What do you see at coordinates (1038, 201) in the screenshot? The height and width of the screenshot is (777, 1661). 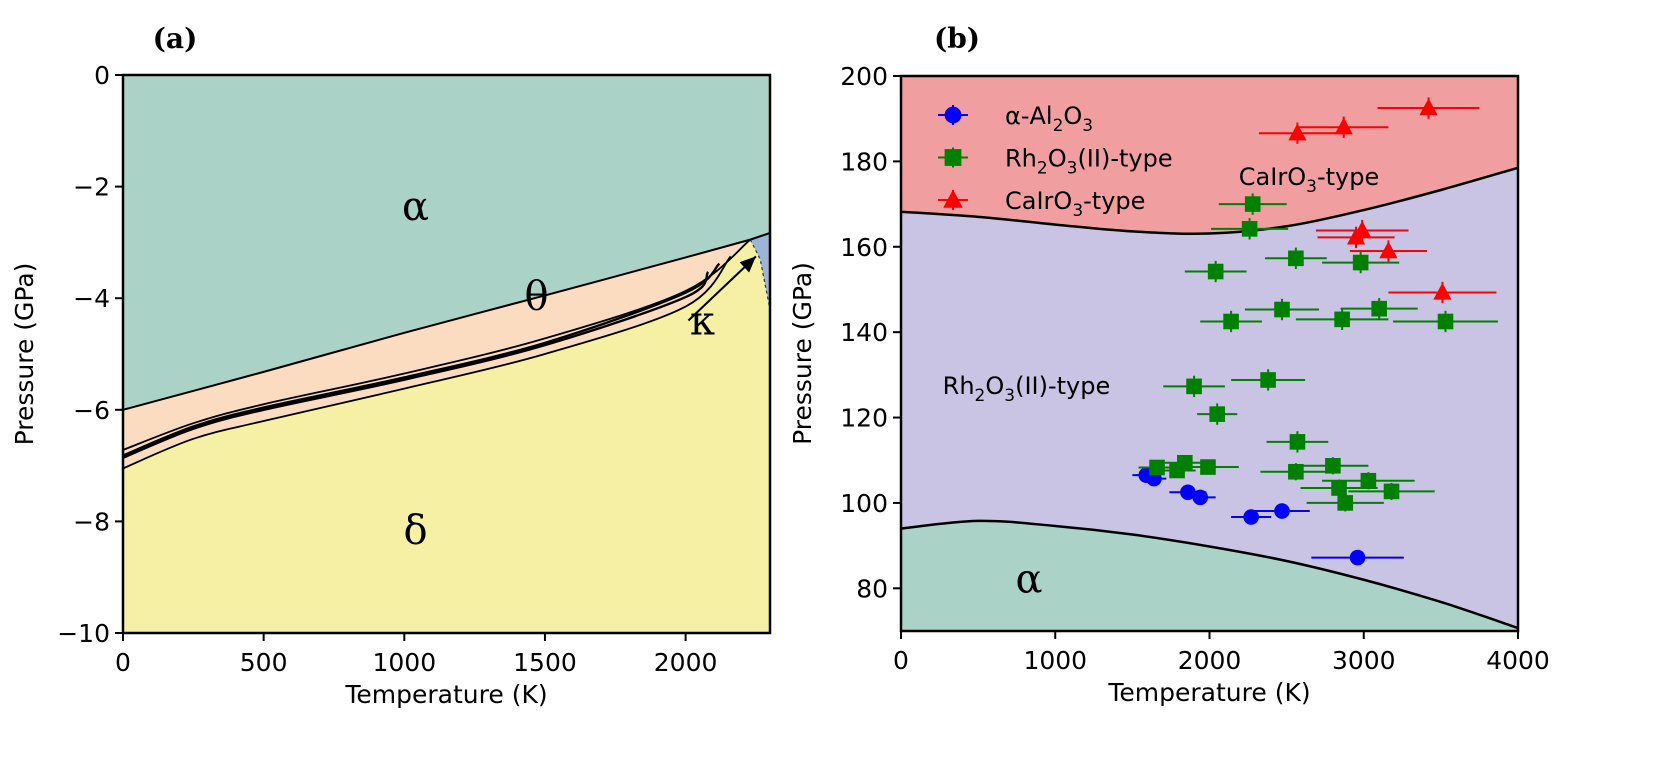 I see `legend-part: CaIrO` at bounding box center [1038, 201].